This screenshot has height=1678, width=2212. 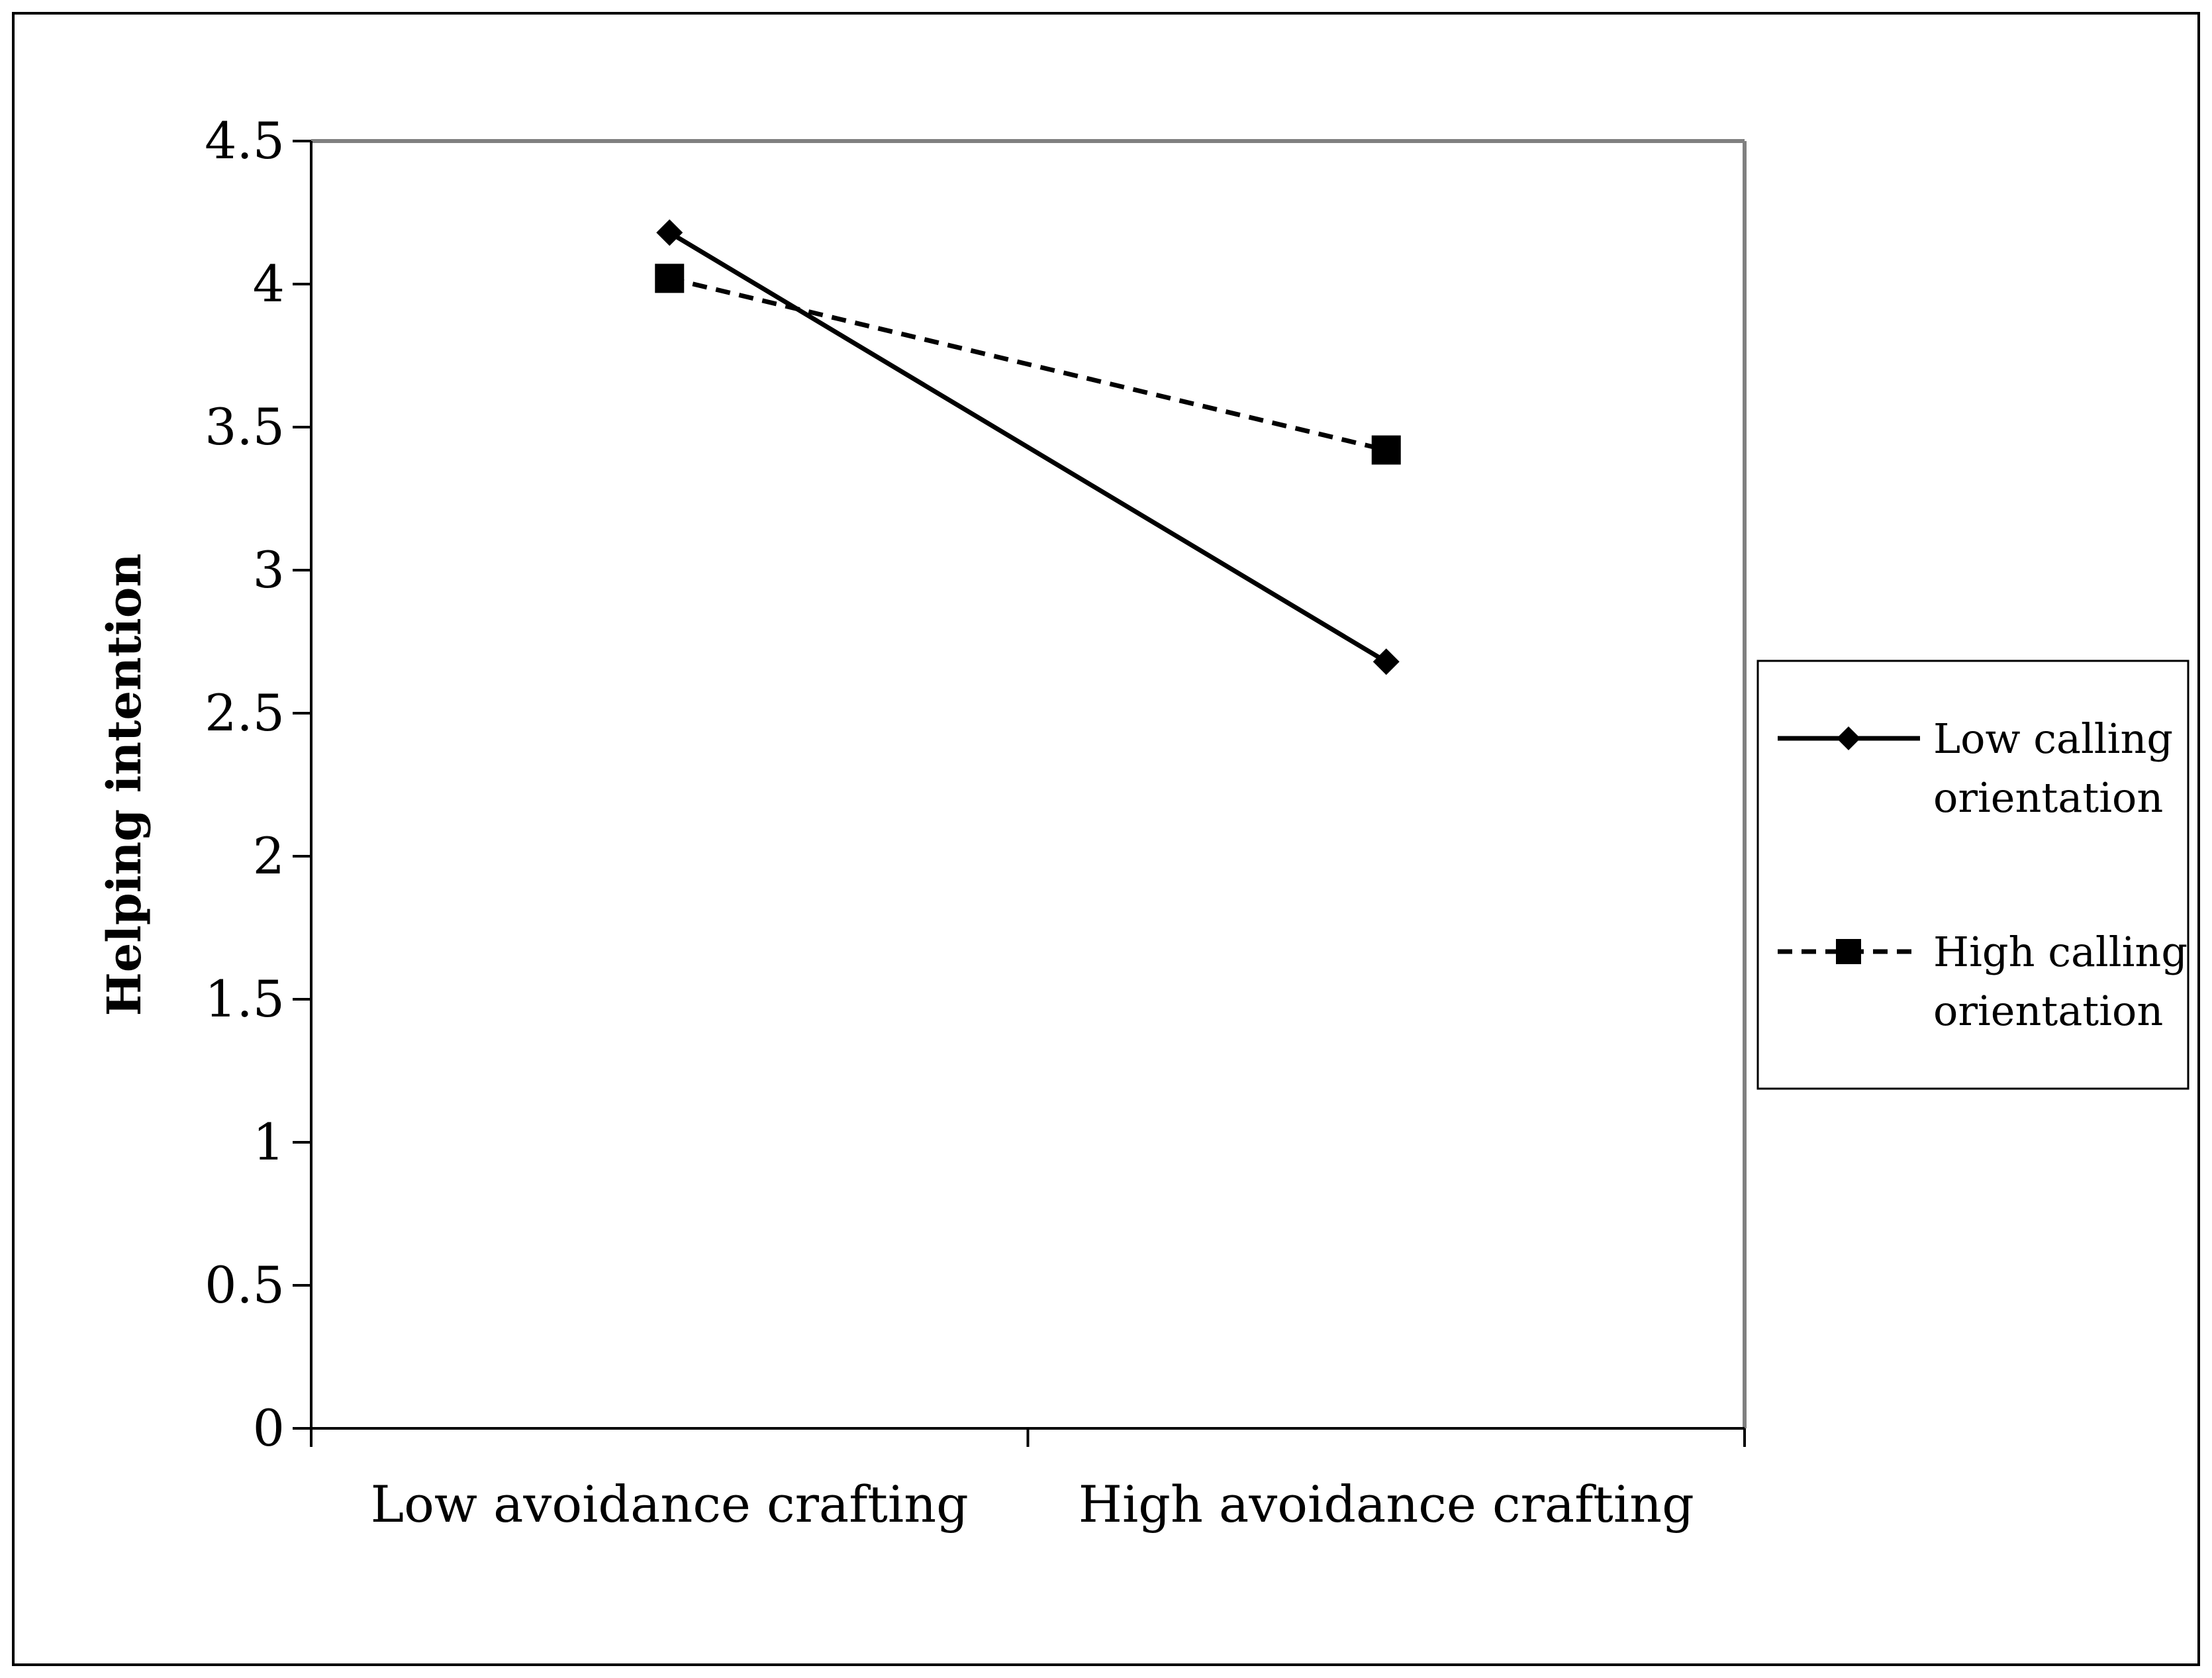 I want to click on y-tick-label: 1, so click(x=269, y=1142).